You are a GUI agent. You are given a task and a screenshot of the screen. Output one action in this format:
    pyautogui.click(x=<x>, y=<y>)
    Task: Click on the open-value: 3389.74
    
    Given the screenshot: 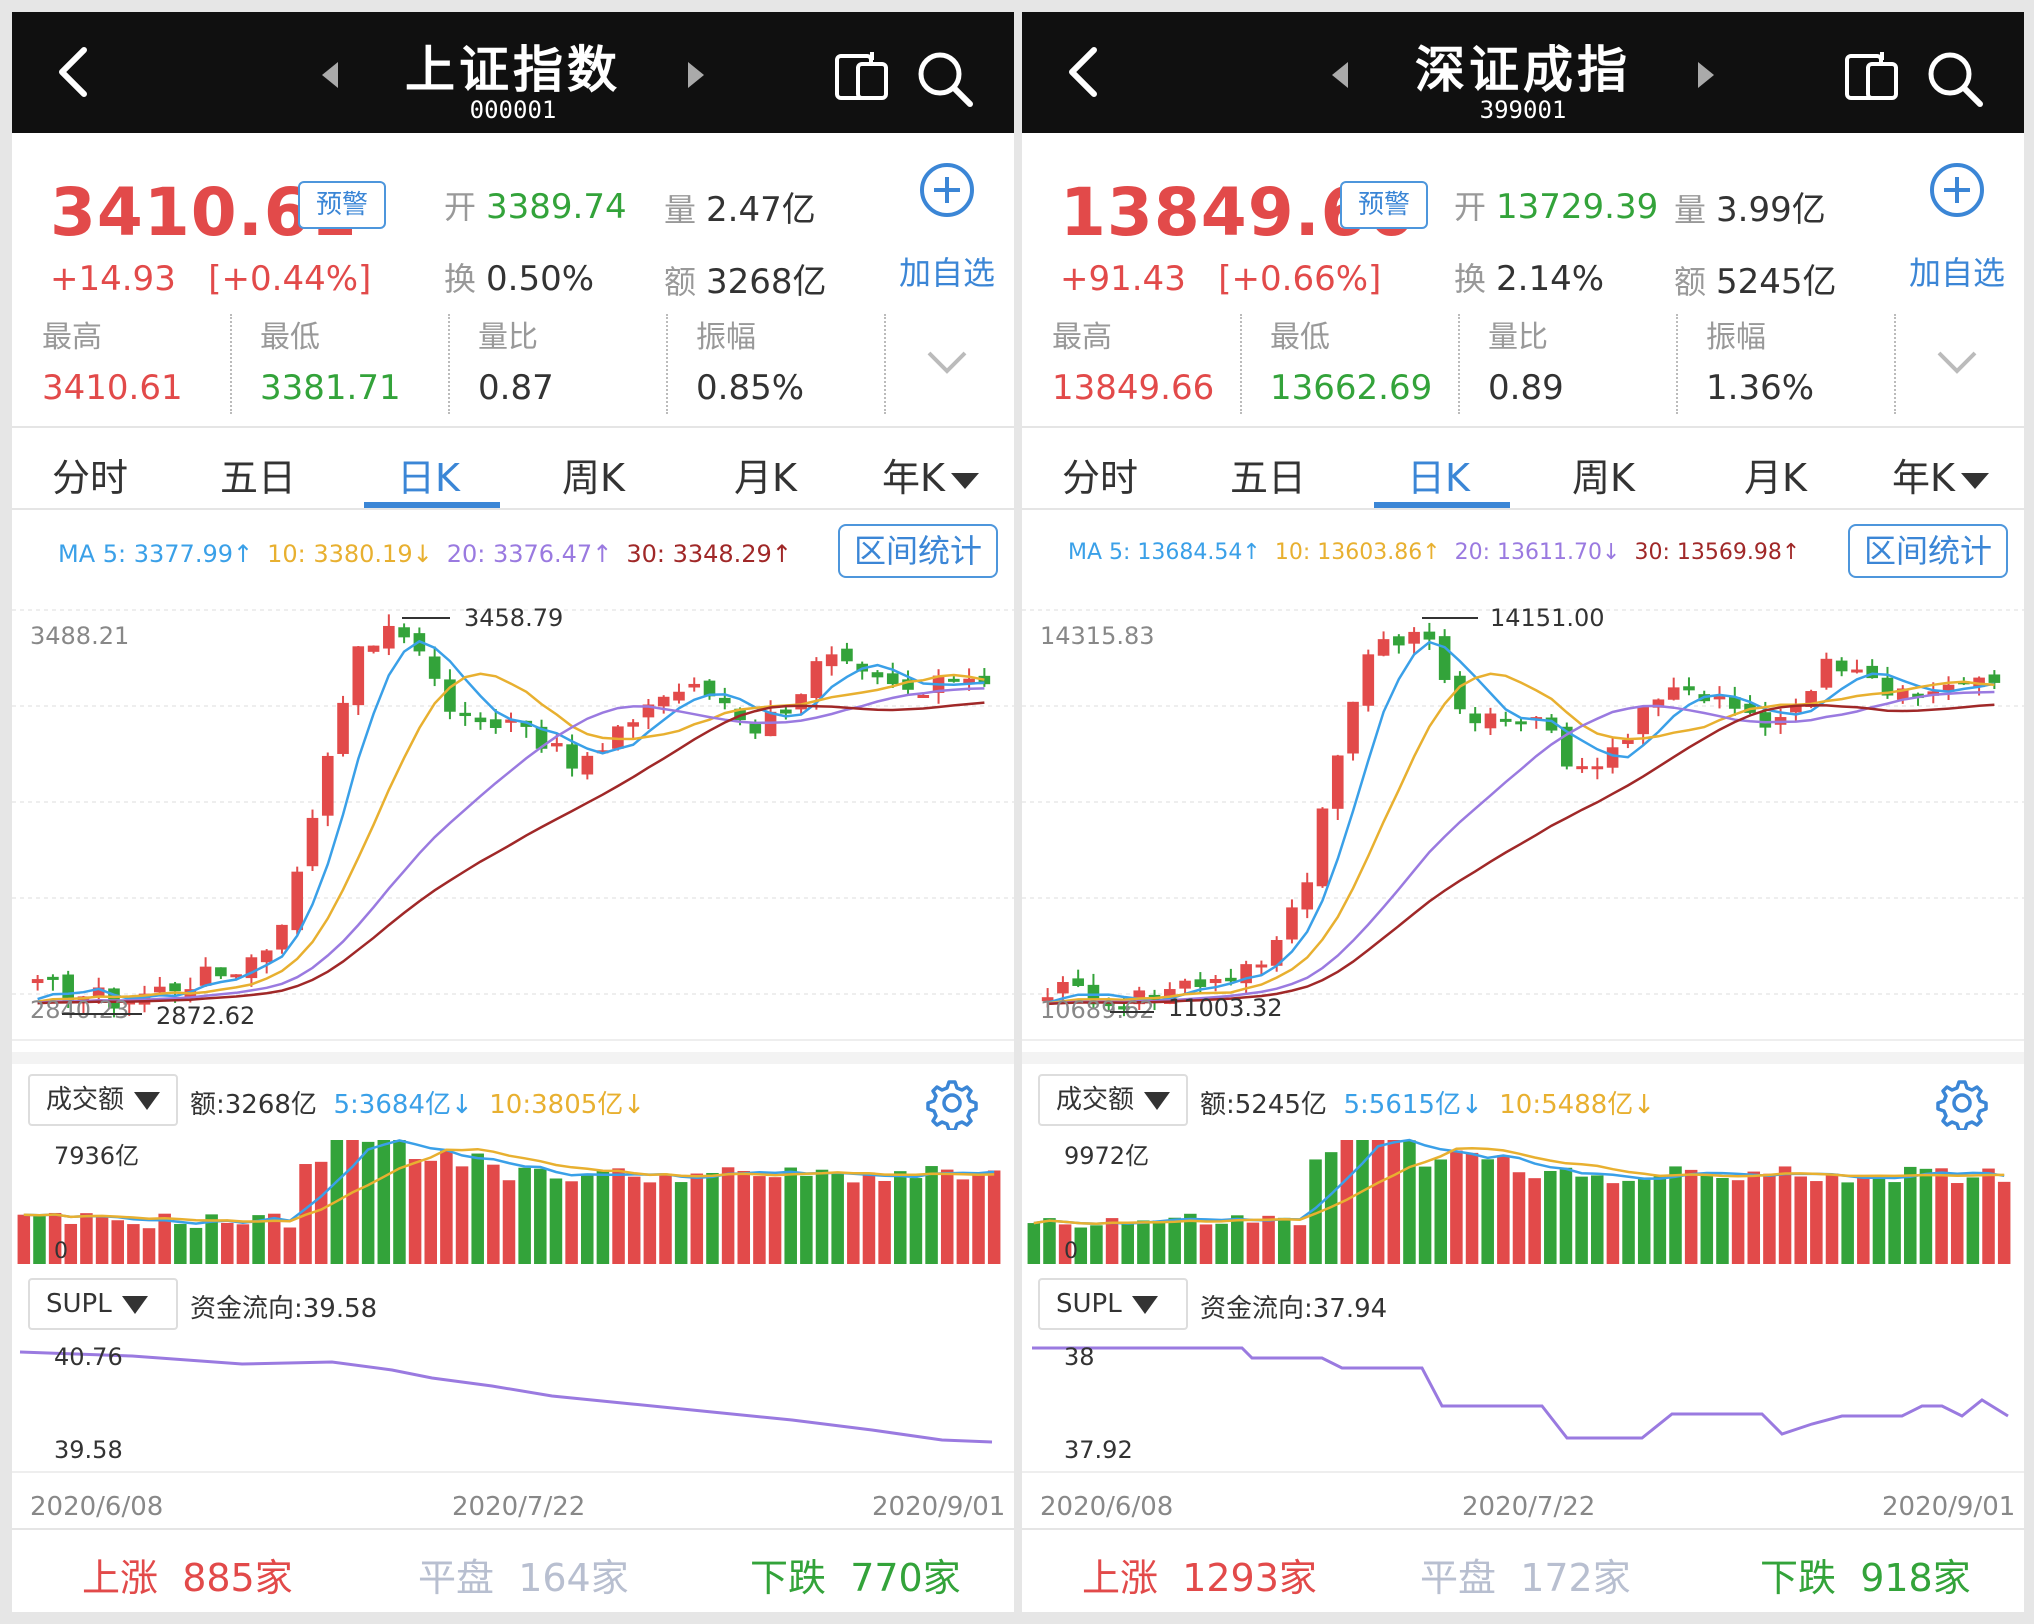 What is the action you would take?
    pyautogui.click(x=556, y=207)
    